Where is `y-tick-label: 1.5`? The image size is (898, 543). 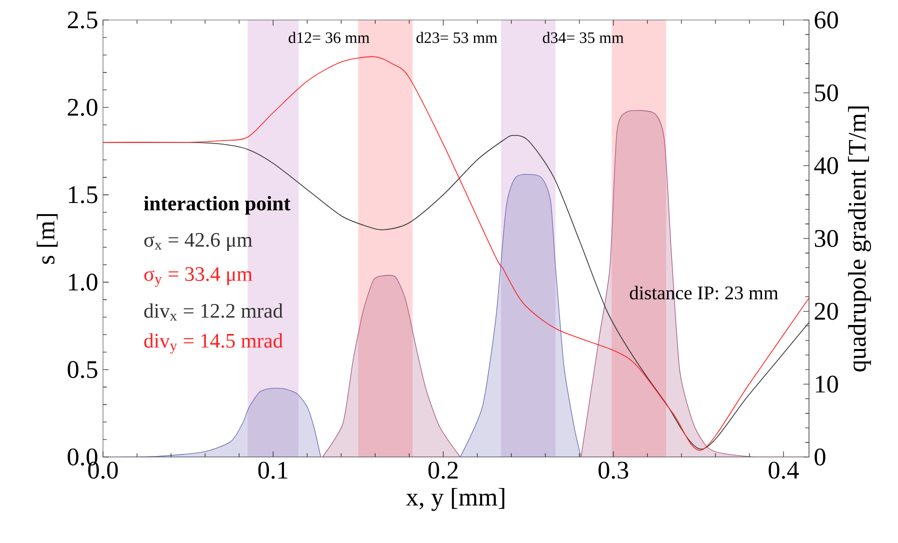 y-tick-label: 1.5 is located at coordinates (83, 195).